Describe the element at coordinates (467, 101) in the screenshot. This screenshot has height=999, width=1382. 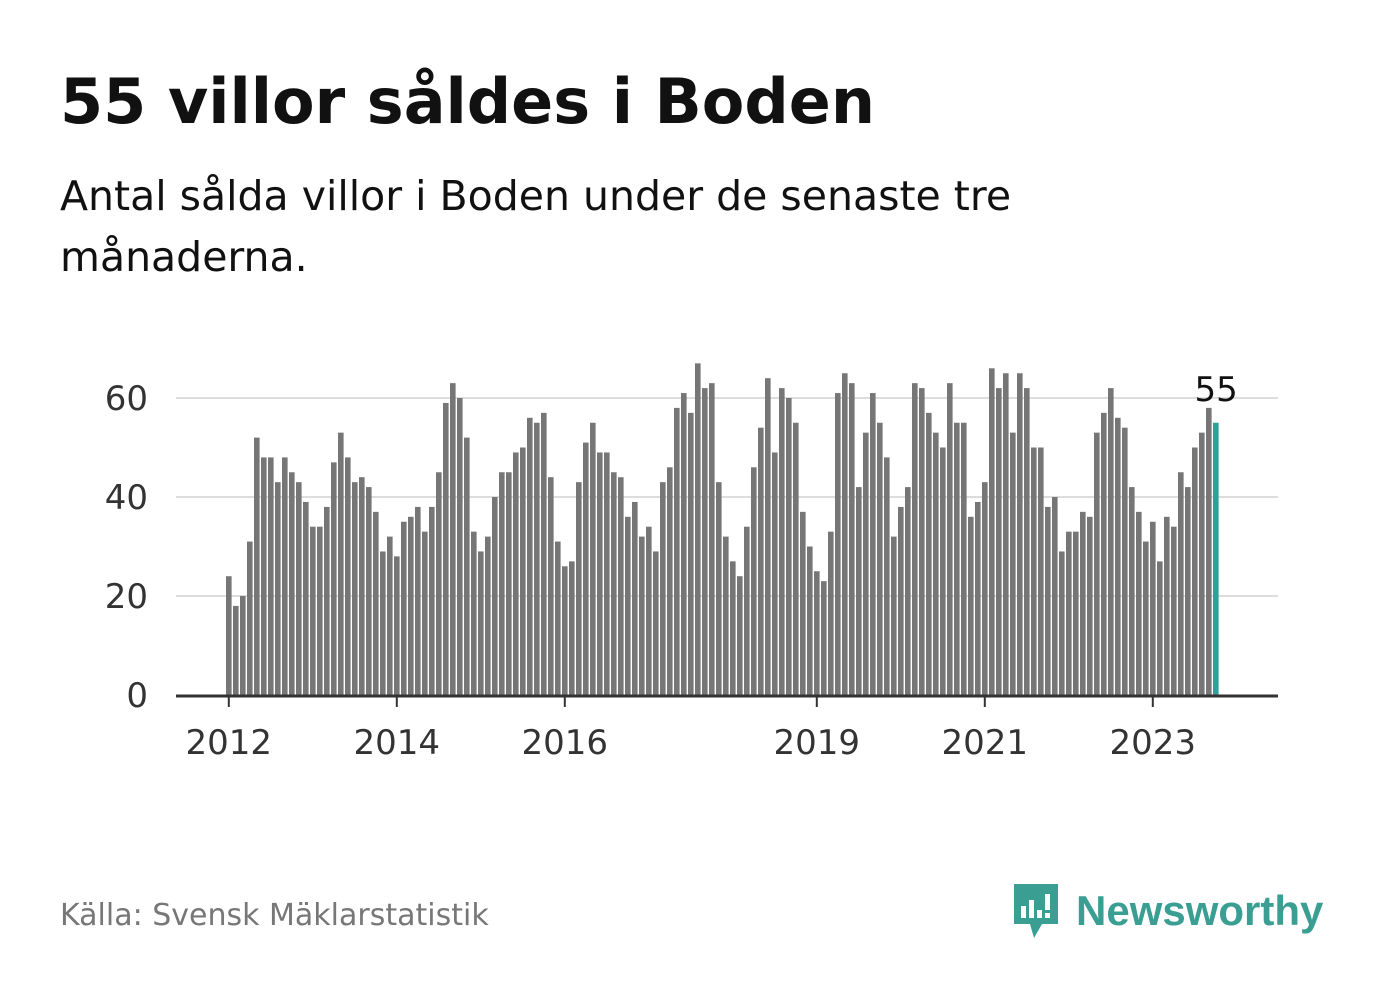
I see `chart-title: 55 villor såldes i Boden` at that location.